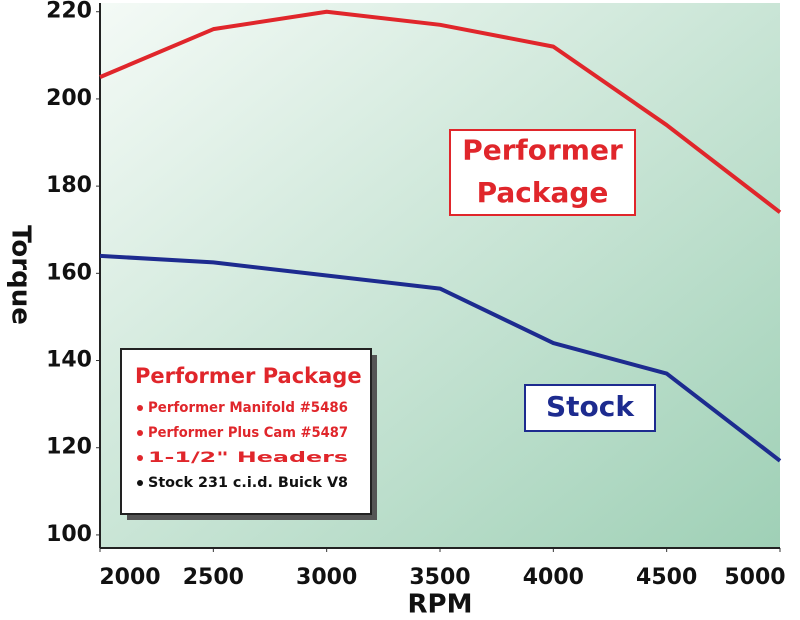 The image size is (800, 620). Describe the element at coordinates (69, 447) in the screenshot. I see `y-tick-label: 120` at that location.